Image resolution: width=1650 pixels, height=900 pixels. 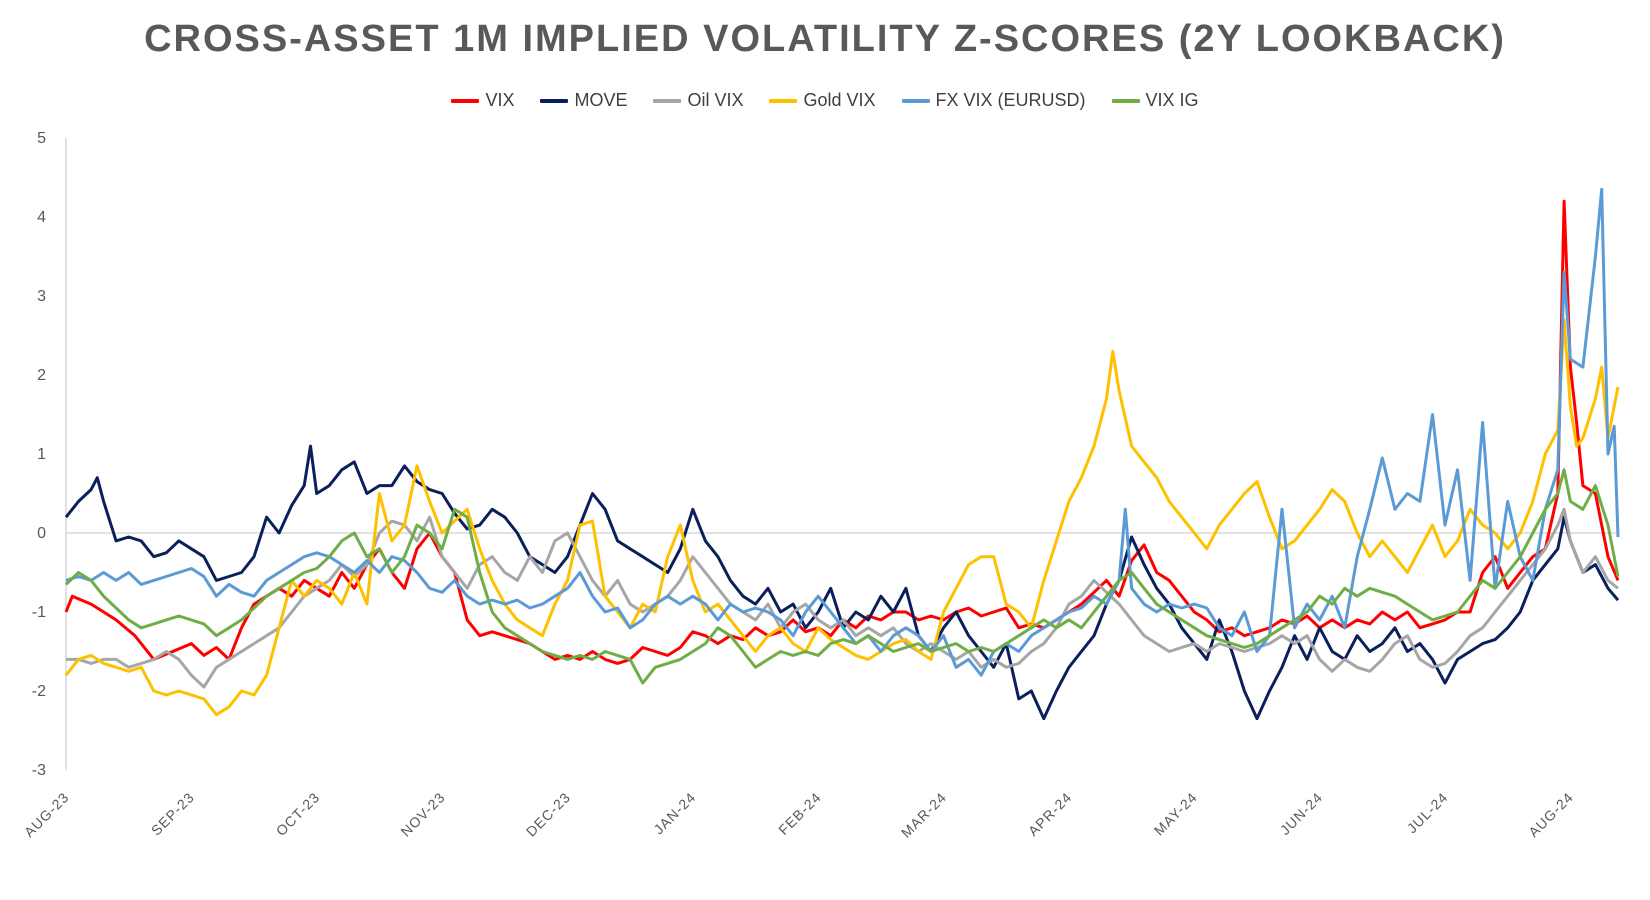 I want to click on y-tick-label: -2, so click(x=39, y=691).